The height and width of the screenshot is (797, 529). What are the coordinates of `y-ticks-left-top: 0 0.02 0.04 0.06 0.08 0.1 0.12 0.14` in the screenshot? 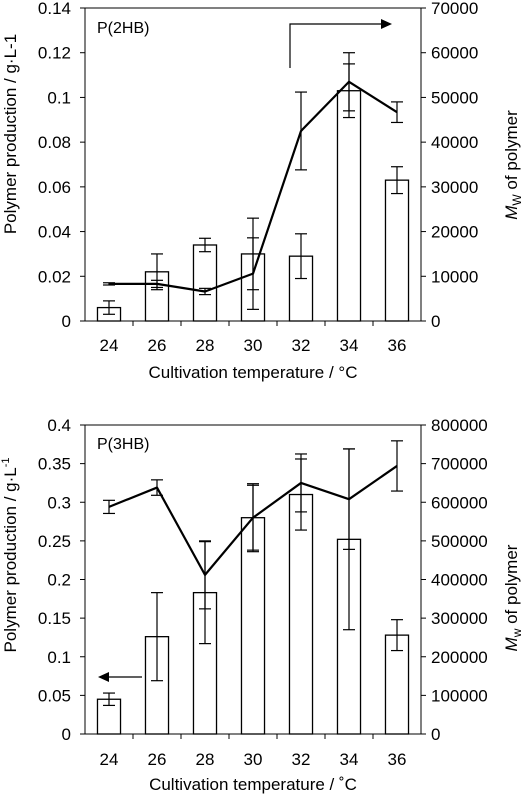 It's located at (61, 165).